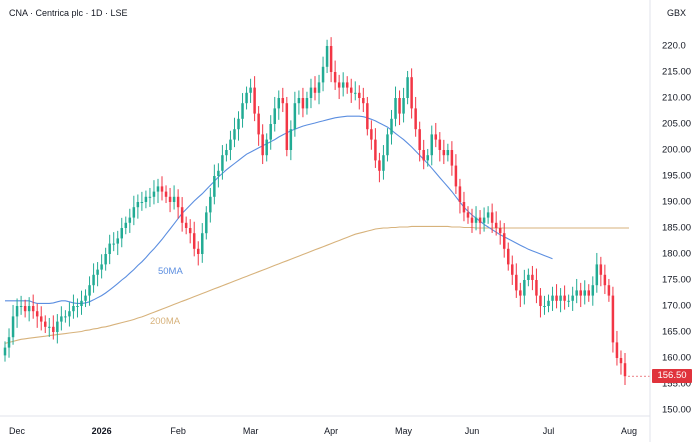 The width and height of the screenshot is (700, 442). Describe the element at coordinates (677, 306) in the screenshot. I see `price-tick-label: 170.00` at that location.